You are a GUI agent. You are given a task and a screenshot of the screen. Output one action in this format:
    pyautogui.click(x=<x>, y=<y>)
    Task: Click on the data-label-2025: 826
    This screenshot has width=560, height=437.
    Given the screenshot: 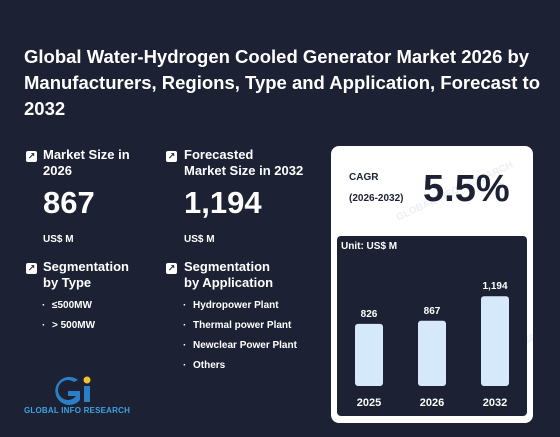 What is the action you would take?
    pyautogui.click(x=369, y=314)
    